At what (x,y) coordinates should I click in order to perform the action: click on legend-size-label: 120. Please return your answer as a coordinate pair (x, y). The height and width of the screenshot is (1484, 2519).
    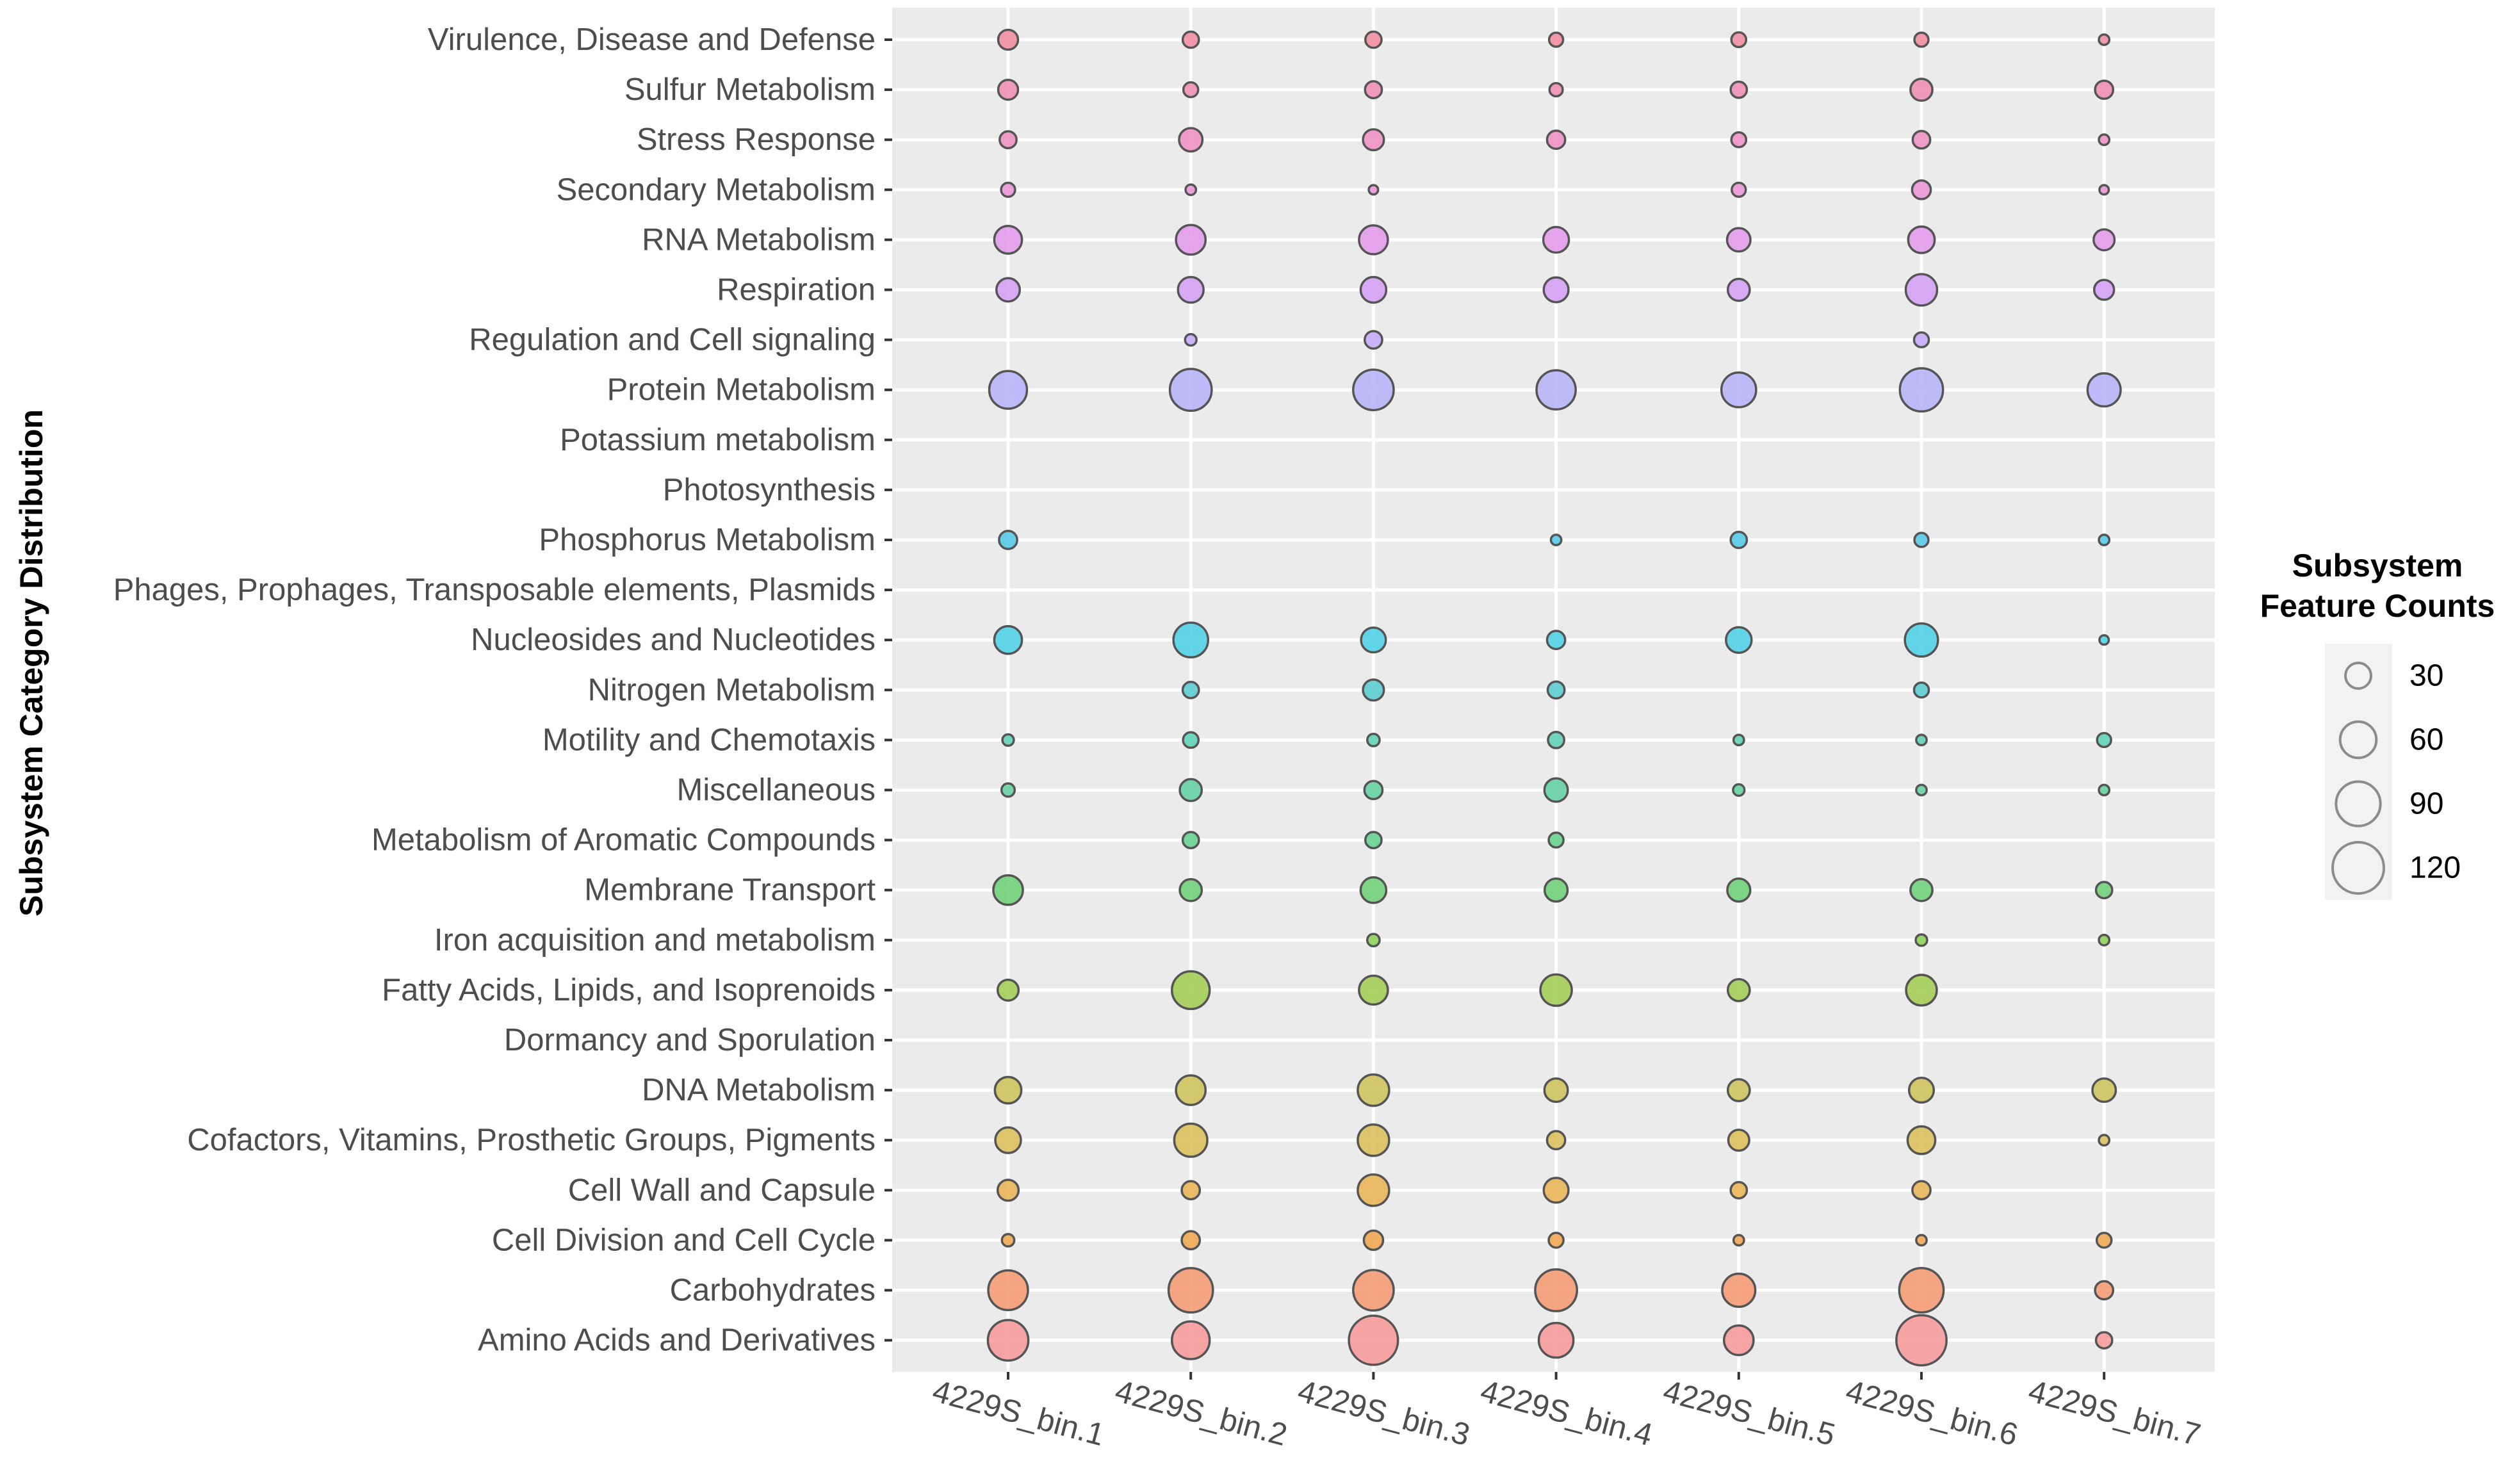
    Looking at the image, I should click on (2435, 868).